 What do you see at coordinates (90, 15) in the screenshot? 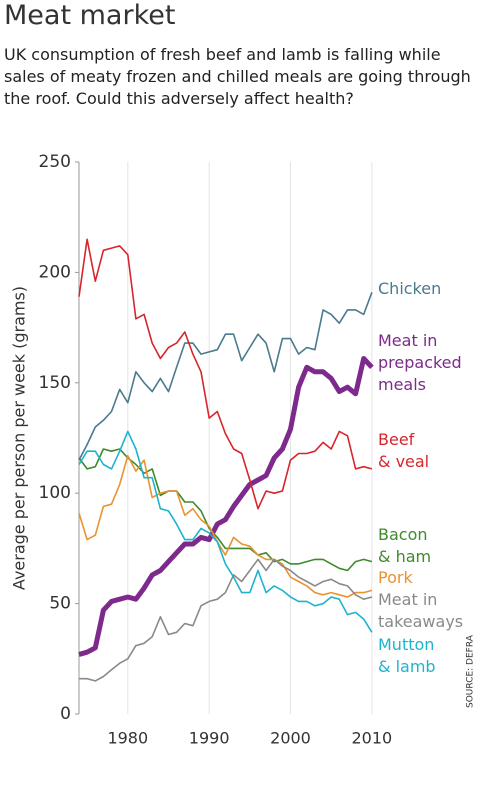
I see `chart-title: Meat market` at bounding box center [90, 15].